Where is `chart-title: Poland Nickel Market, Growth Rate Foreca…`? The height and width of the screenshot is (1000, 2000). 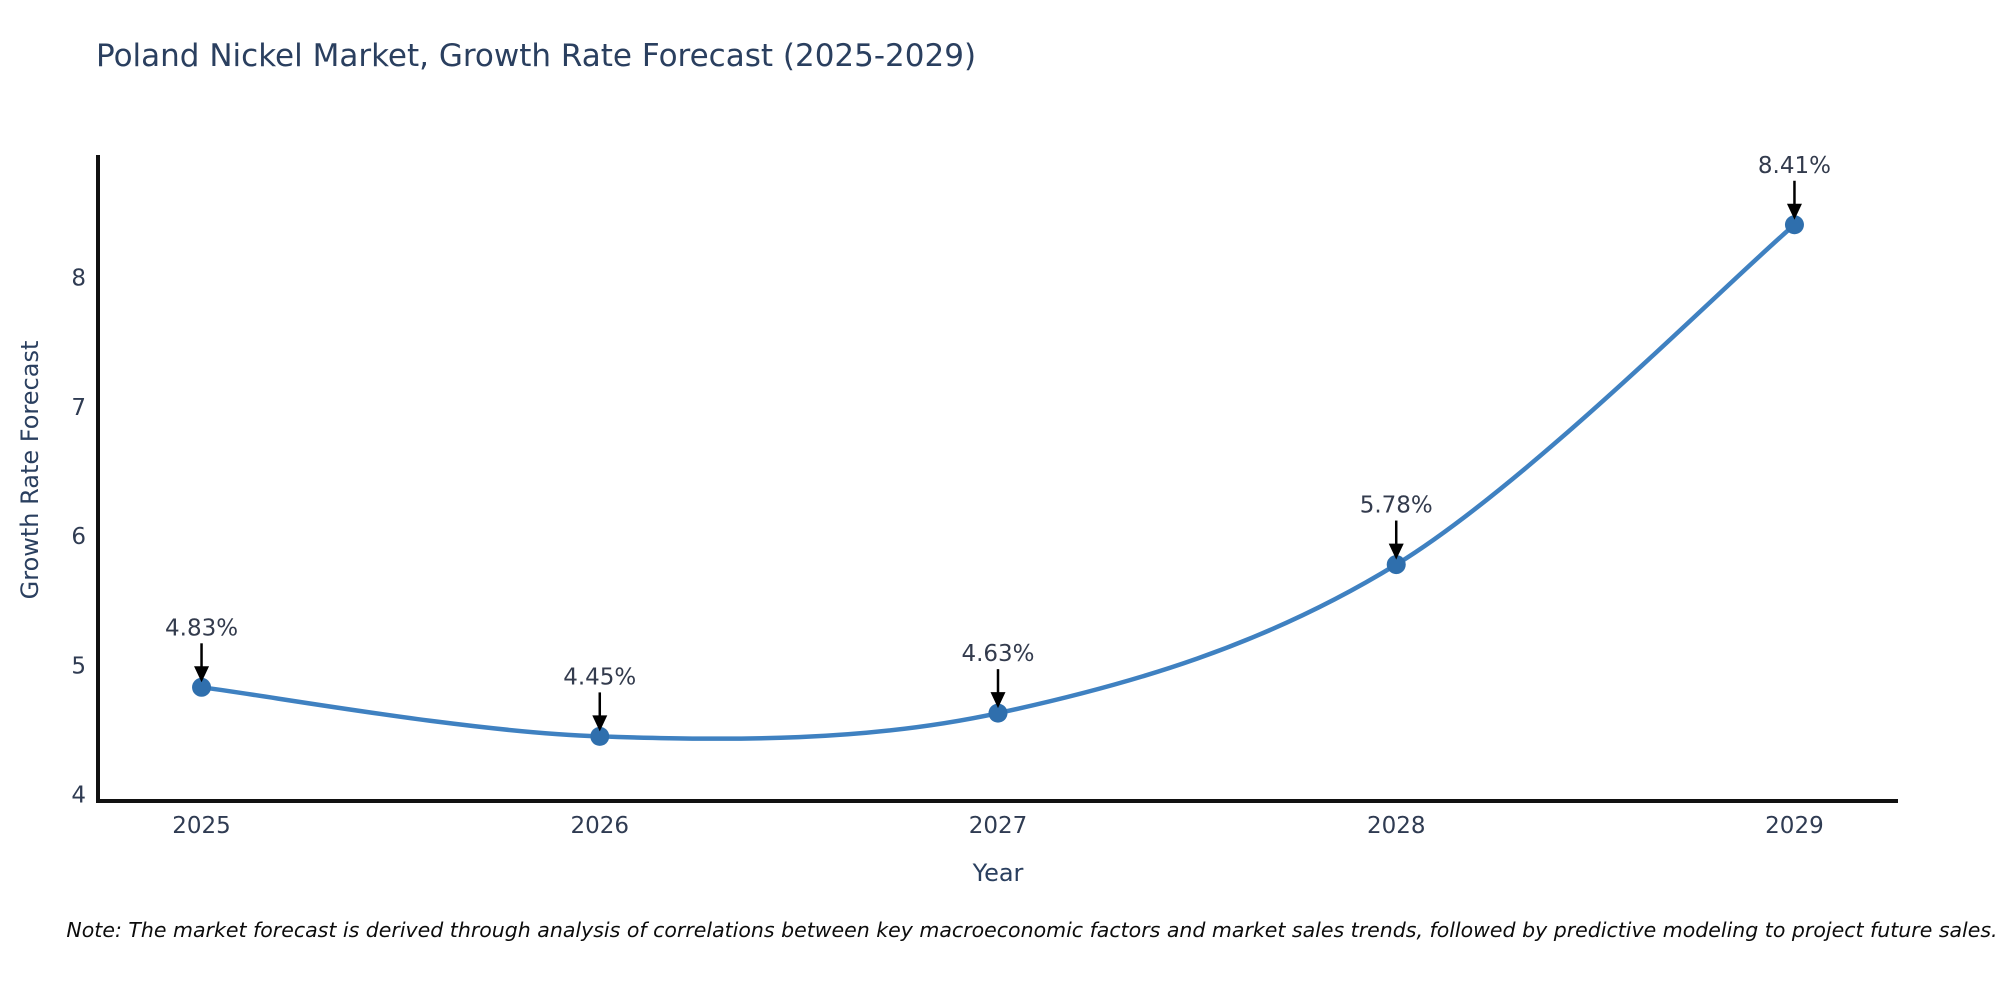
chart-title: Poland Nickel Market, Growth Rate Foreca… is located at coordinates (536, 56).